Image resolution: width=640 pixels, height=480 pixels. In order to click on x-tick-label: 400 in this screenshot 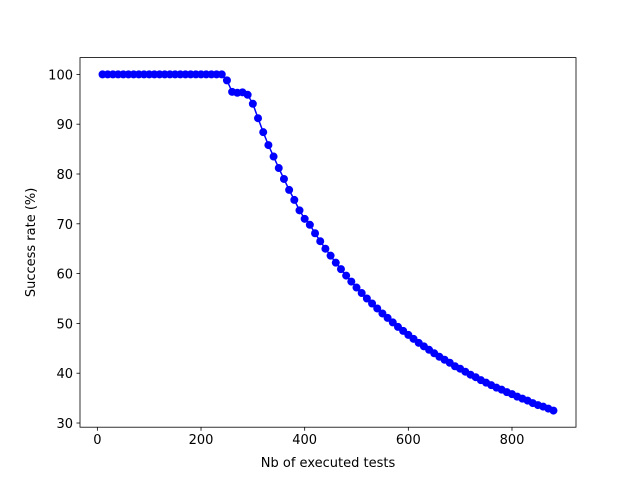, I will do `click(304, 440)`.